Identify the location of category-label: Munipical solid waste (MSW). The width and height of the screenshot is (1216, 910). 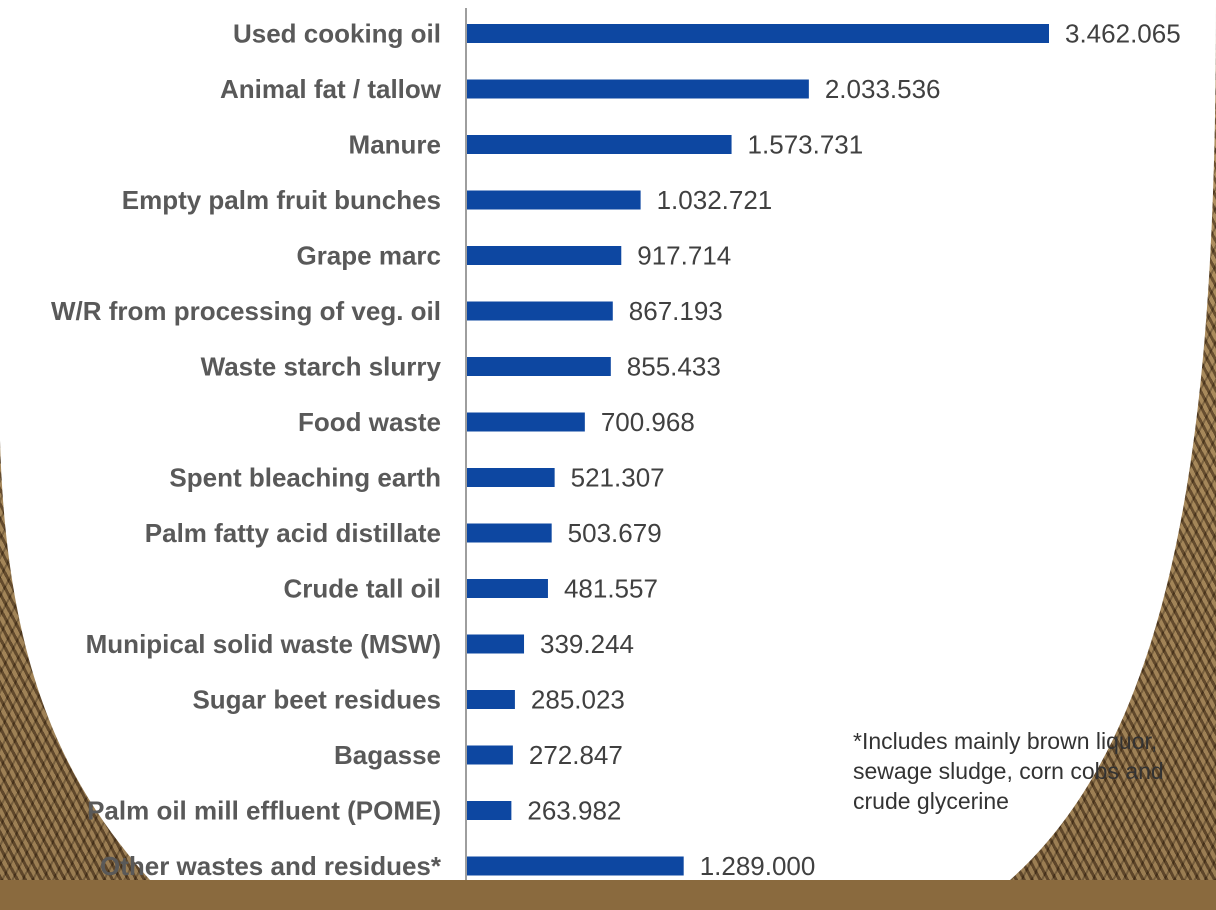
(263, 644).